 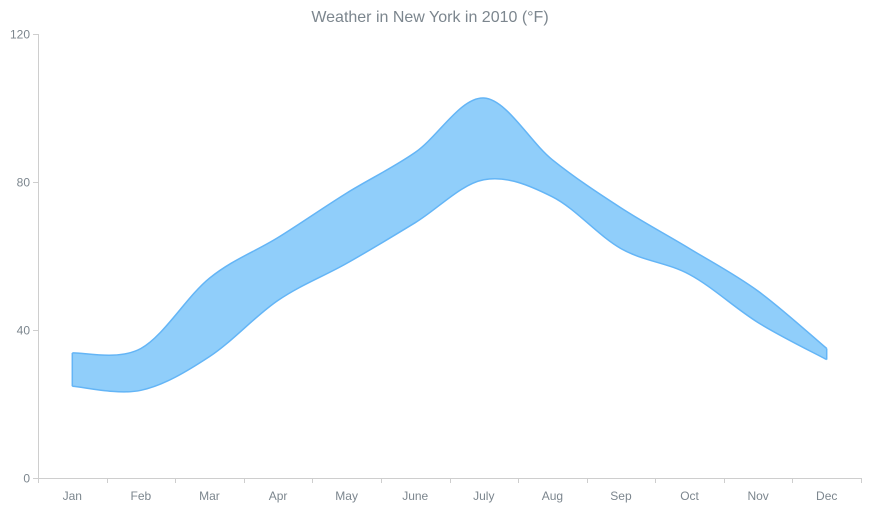 What do you see at coordinates (72, 496) in the screenshot?
I see `x-tick-label-jan: Jan` at bounding box center [72, 496].